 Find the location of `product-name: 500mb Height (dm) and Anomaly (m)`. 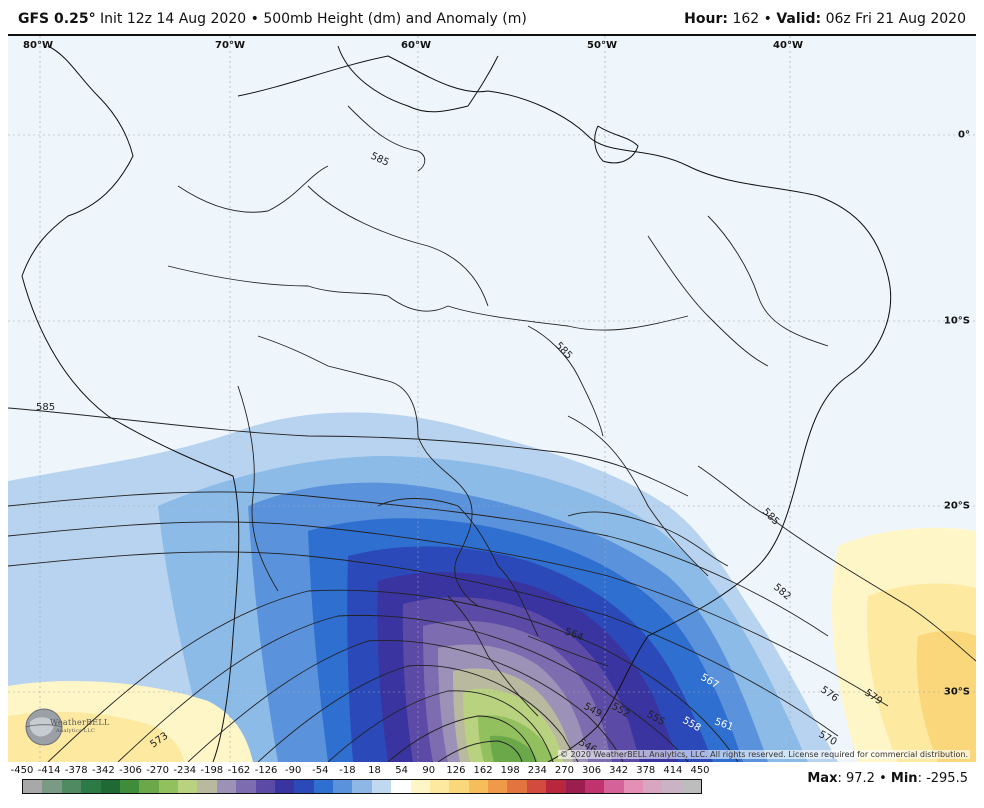

product-name: 500mb Height (dm) and Anomaly (m) is located at coordinates (395, 19).